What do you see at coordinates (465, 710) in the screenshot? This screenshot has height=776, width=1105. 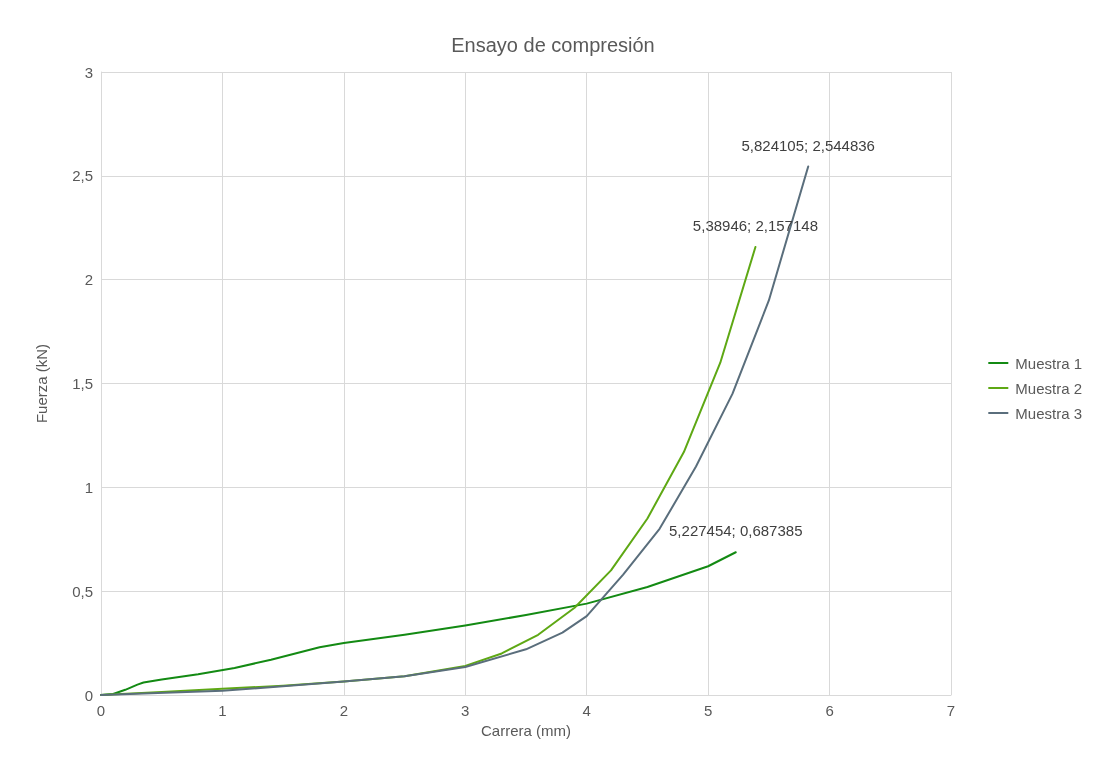 I see `x-tick-label: 3` at bounding box center [465, 710].